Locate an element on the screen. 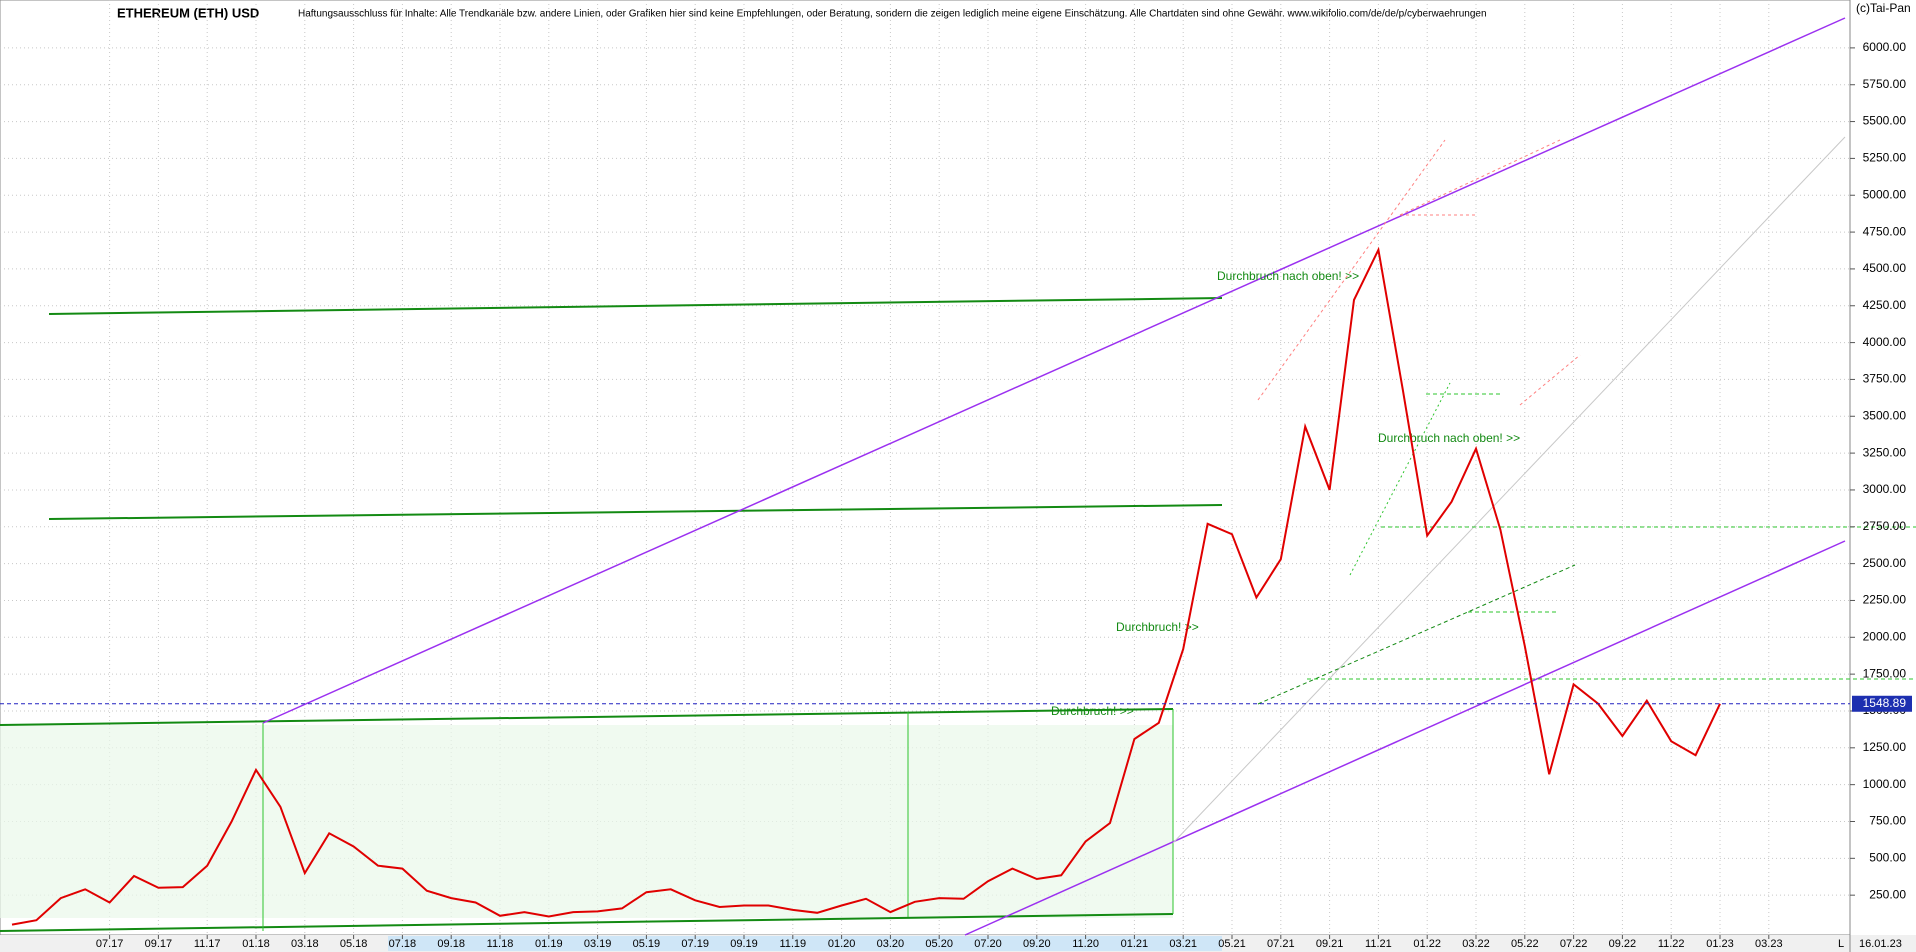 The image size is (1916, 952). x-tick-label: 07.18 is located at coordinates (403, 944).